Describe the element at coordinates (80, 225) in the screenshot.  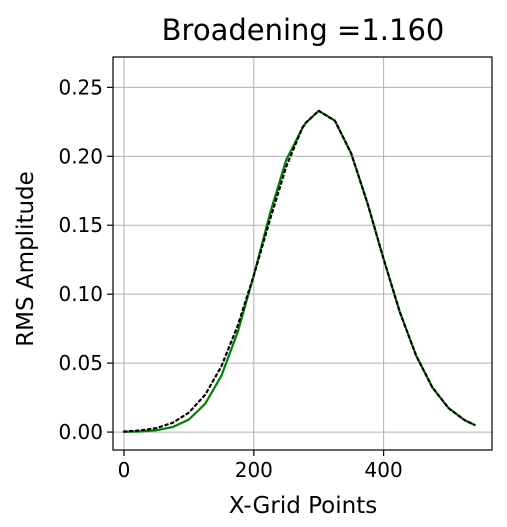
I see `y-tick-label: 0.15` at that location.